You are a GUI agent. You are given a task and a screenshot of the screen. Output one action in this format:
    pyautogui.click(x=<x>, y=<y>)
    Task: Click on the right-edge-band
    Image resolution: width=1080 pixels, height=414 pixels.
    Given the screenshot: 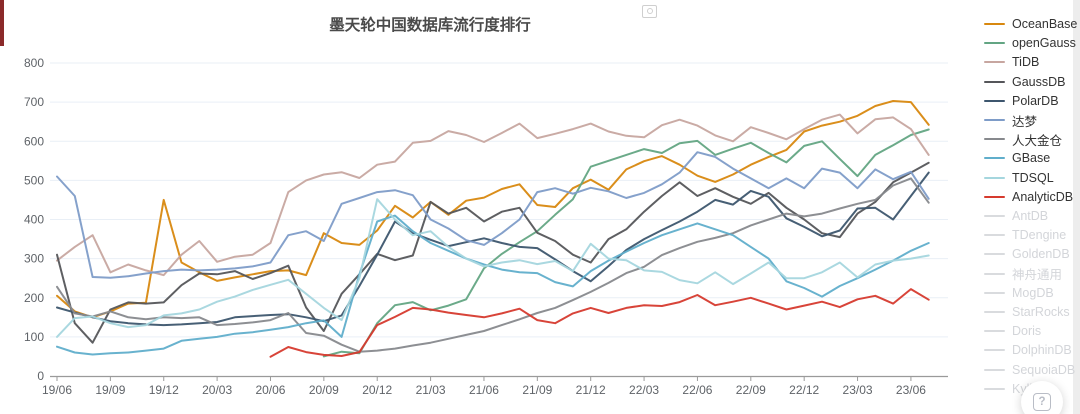 What is the action you would take?
    pyautogui.click(x=1076, y=207)
    